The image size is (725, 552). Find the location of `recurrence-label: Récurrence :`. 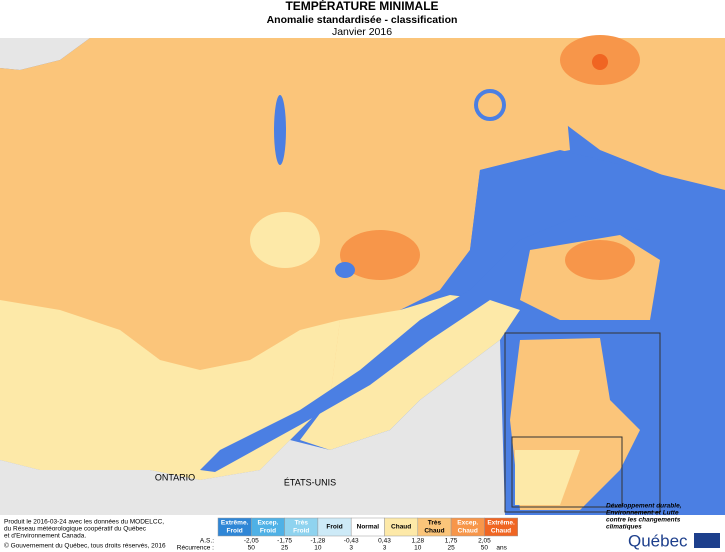

recurrence-label: Récurrence : is located at coordinates (195, 548).